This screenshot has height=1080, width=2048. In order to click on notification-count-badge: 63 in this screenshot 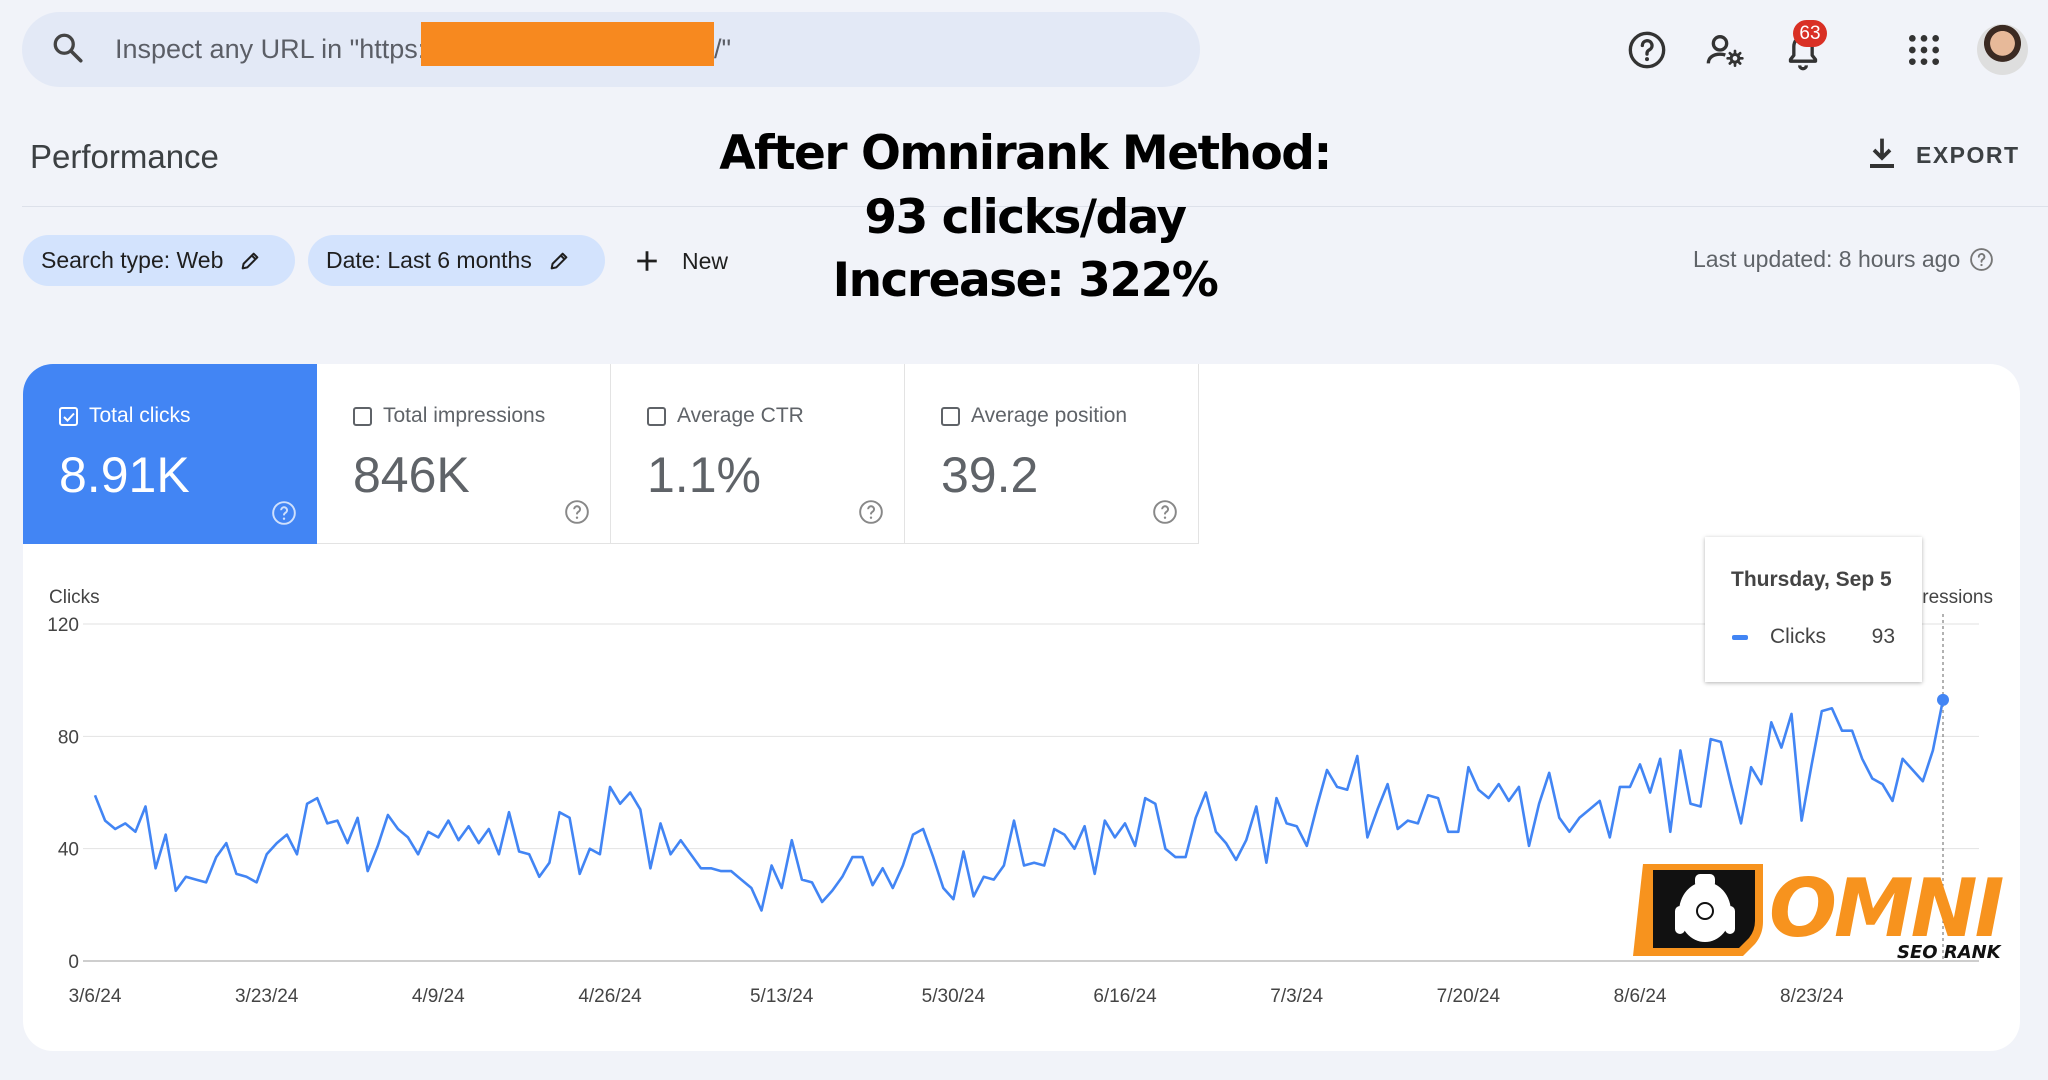, I will do `click(1810, 33)`.